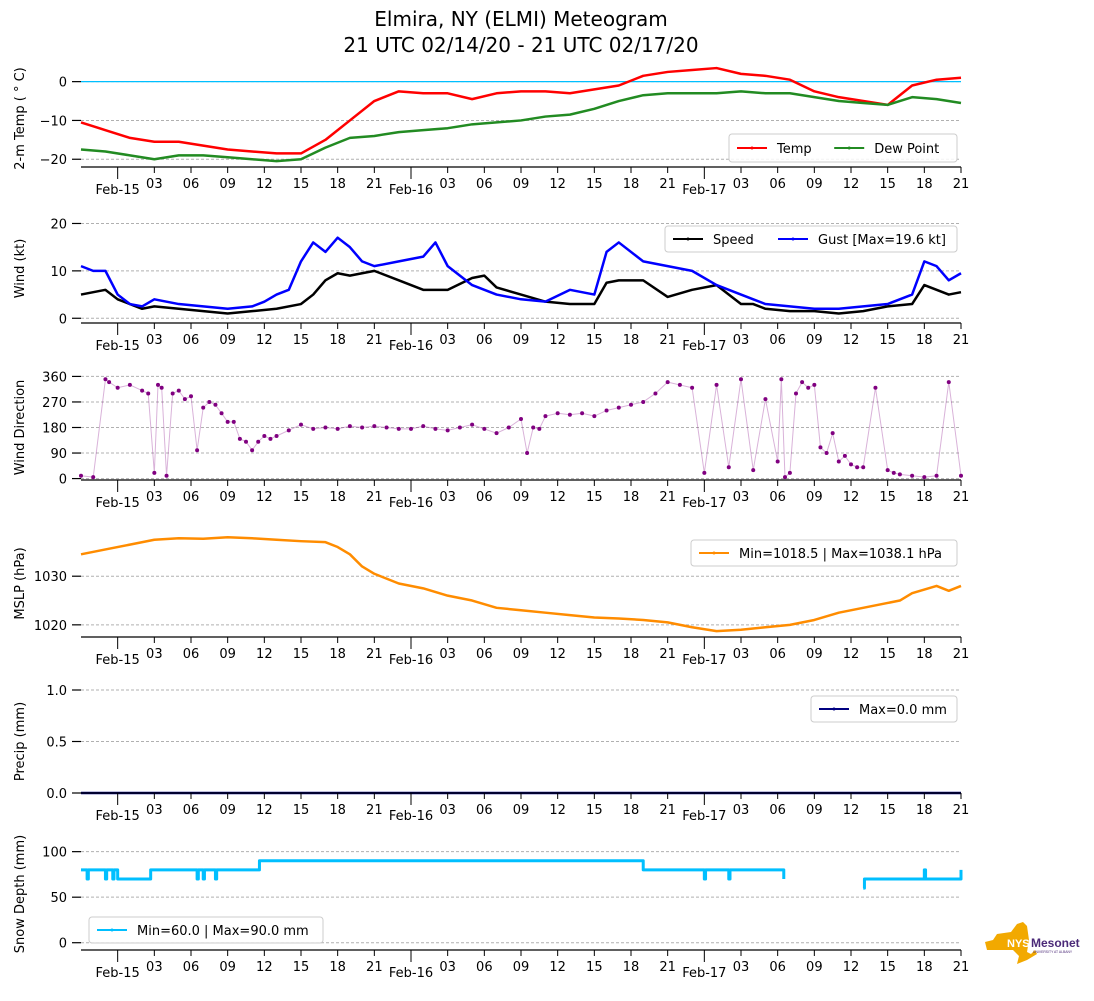 This screenshot has height=1001, width=1094. Describe the element at coordinates (794, 149) in the screenshot. I see `legend-label: Temp` at that location.